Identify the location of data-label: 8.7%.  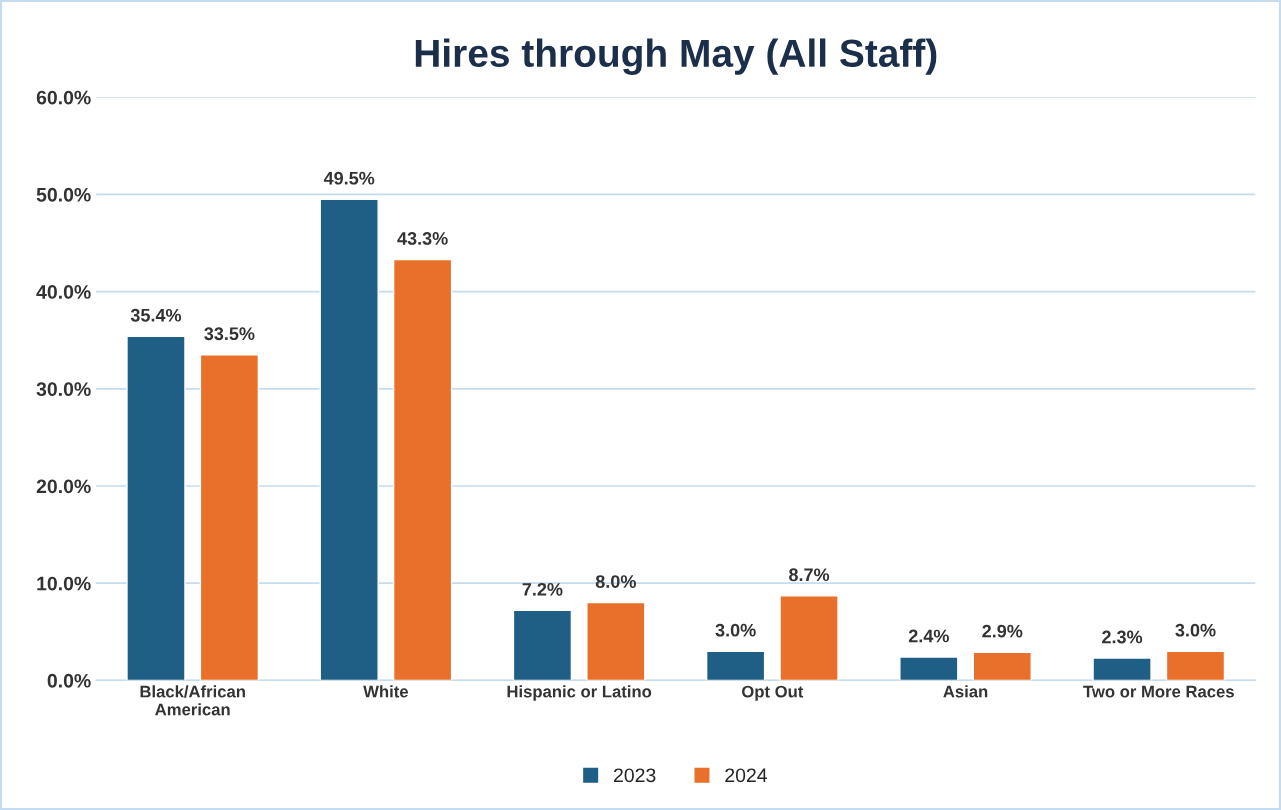
(809, 575).